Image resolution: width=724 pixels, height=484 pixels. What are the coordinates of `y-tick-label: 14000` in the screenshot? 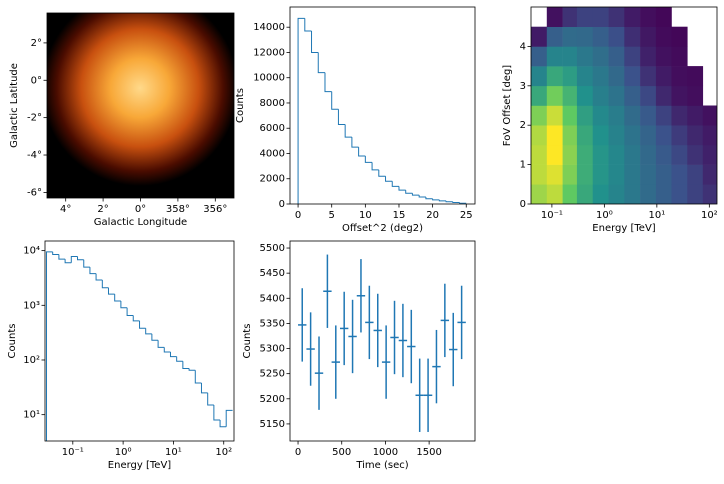 It's located at (269, 27).